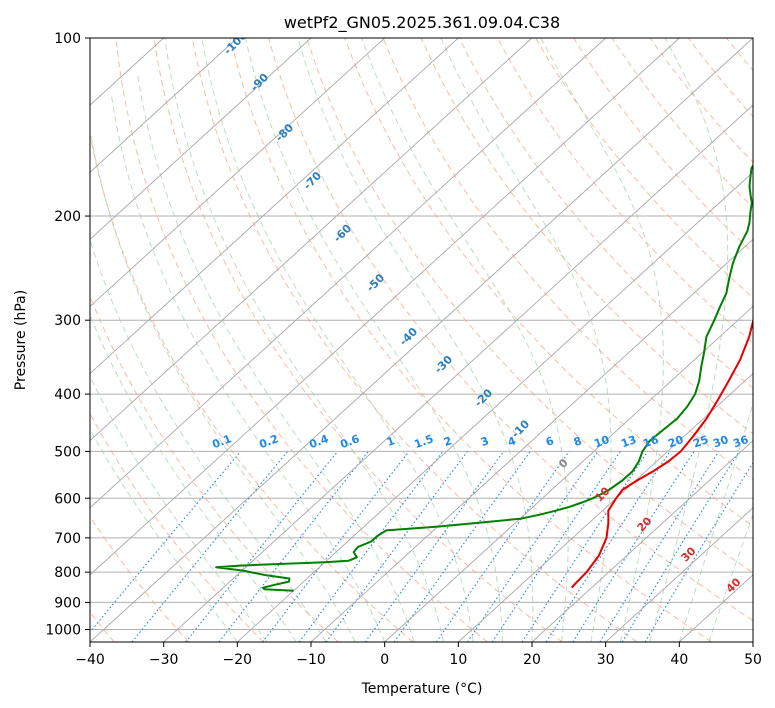 Image resolution: width=775 pixels, height=708 pixels. What do you see at coordinates (689, 554) in the screenshot?
I see `moist-adiabat-label: 30` at bounding box center [689, 554].